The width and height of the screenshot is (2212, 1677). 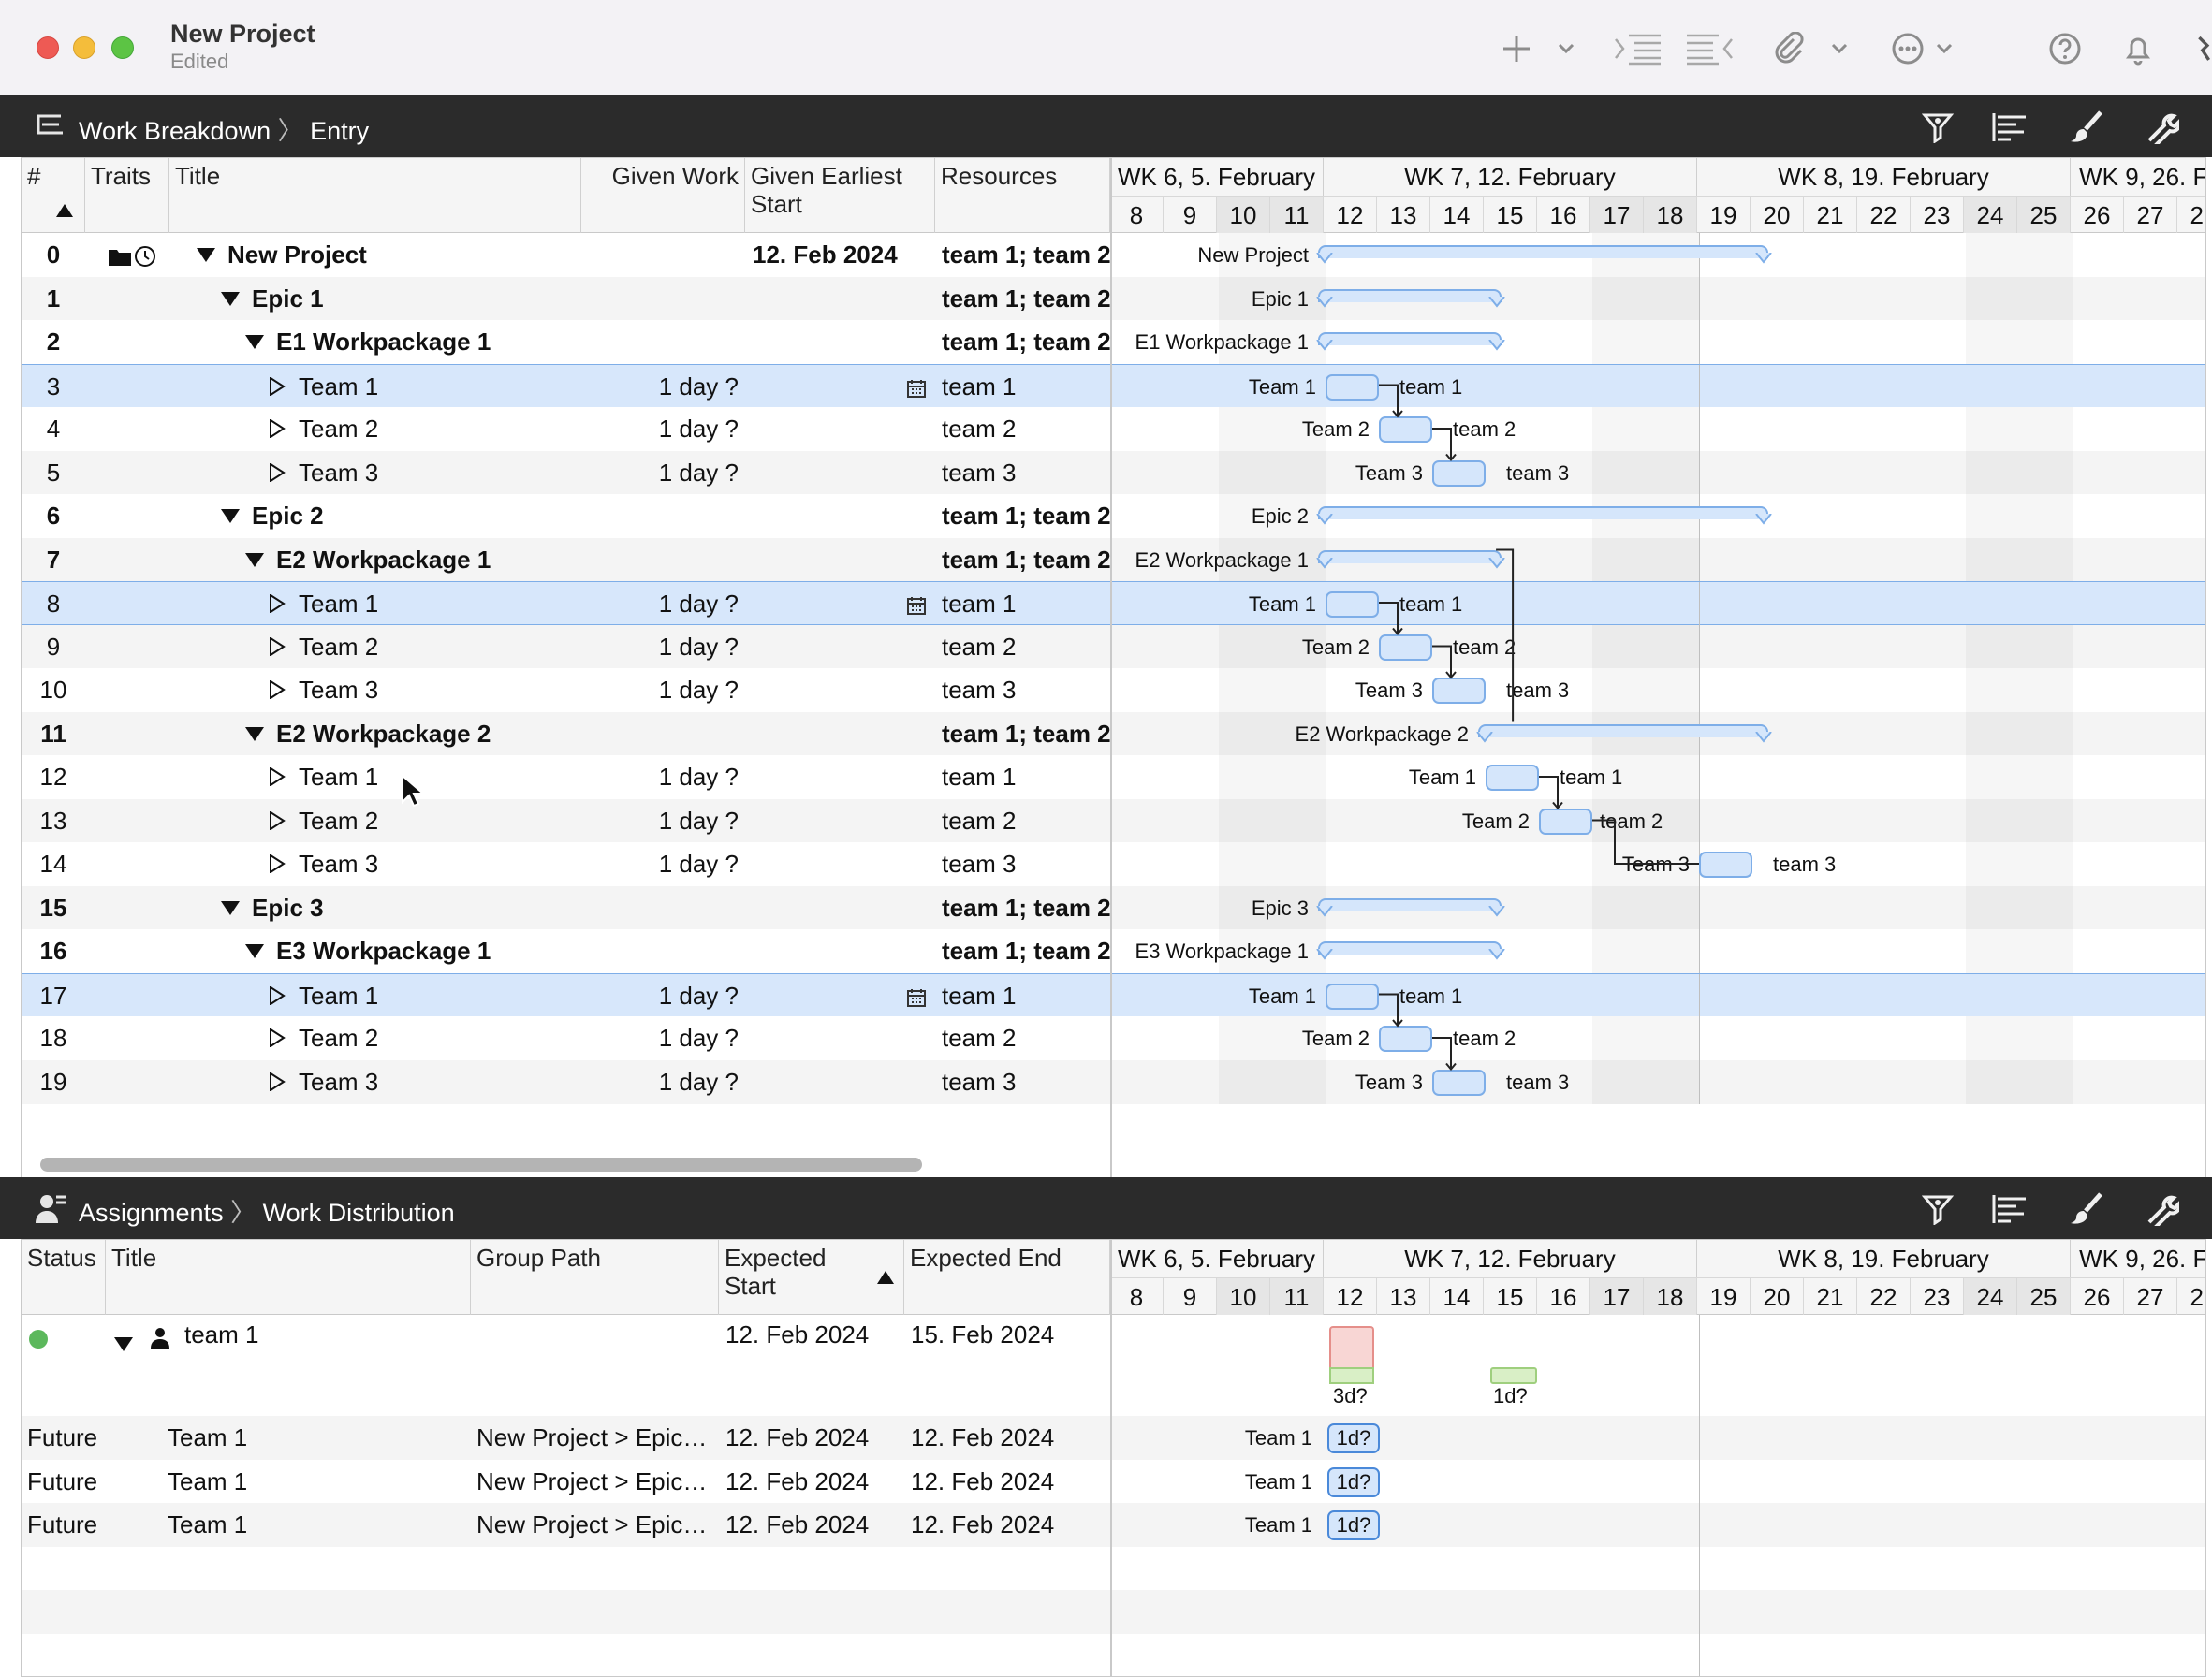 What do you see at coordinates (425, 429) in the screenshot?
I see `row-title: Team 2` at bounding box center [425, 429].